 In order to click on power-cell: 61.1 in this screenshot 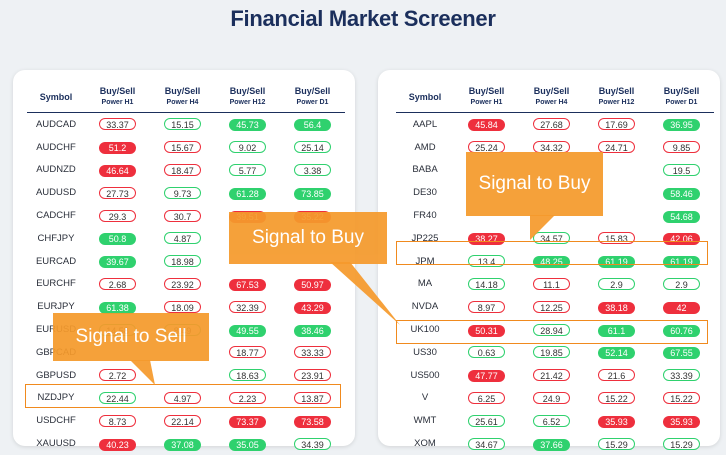, I will do `click(616, 329)`.